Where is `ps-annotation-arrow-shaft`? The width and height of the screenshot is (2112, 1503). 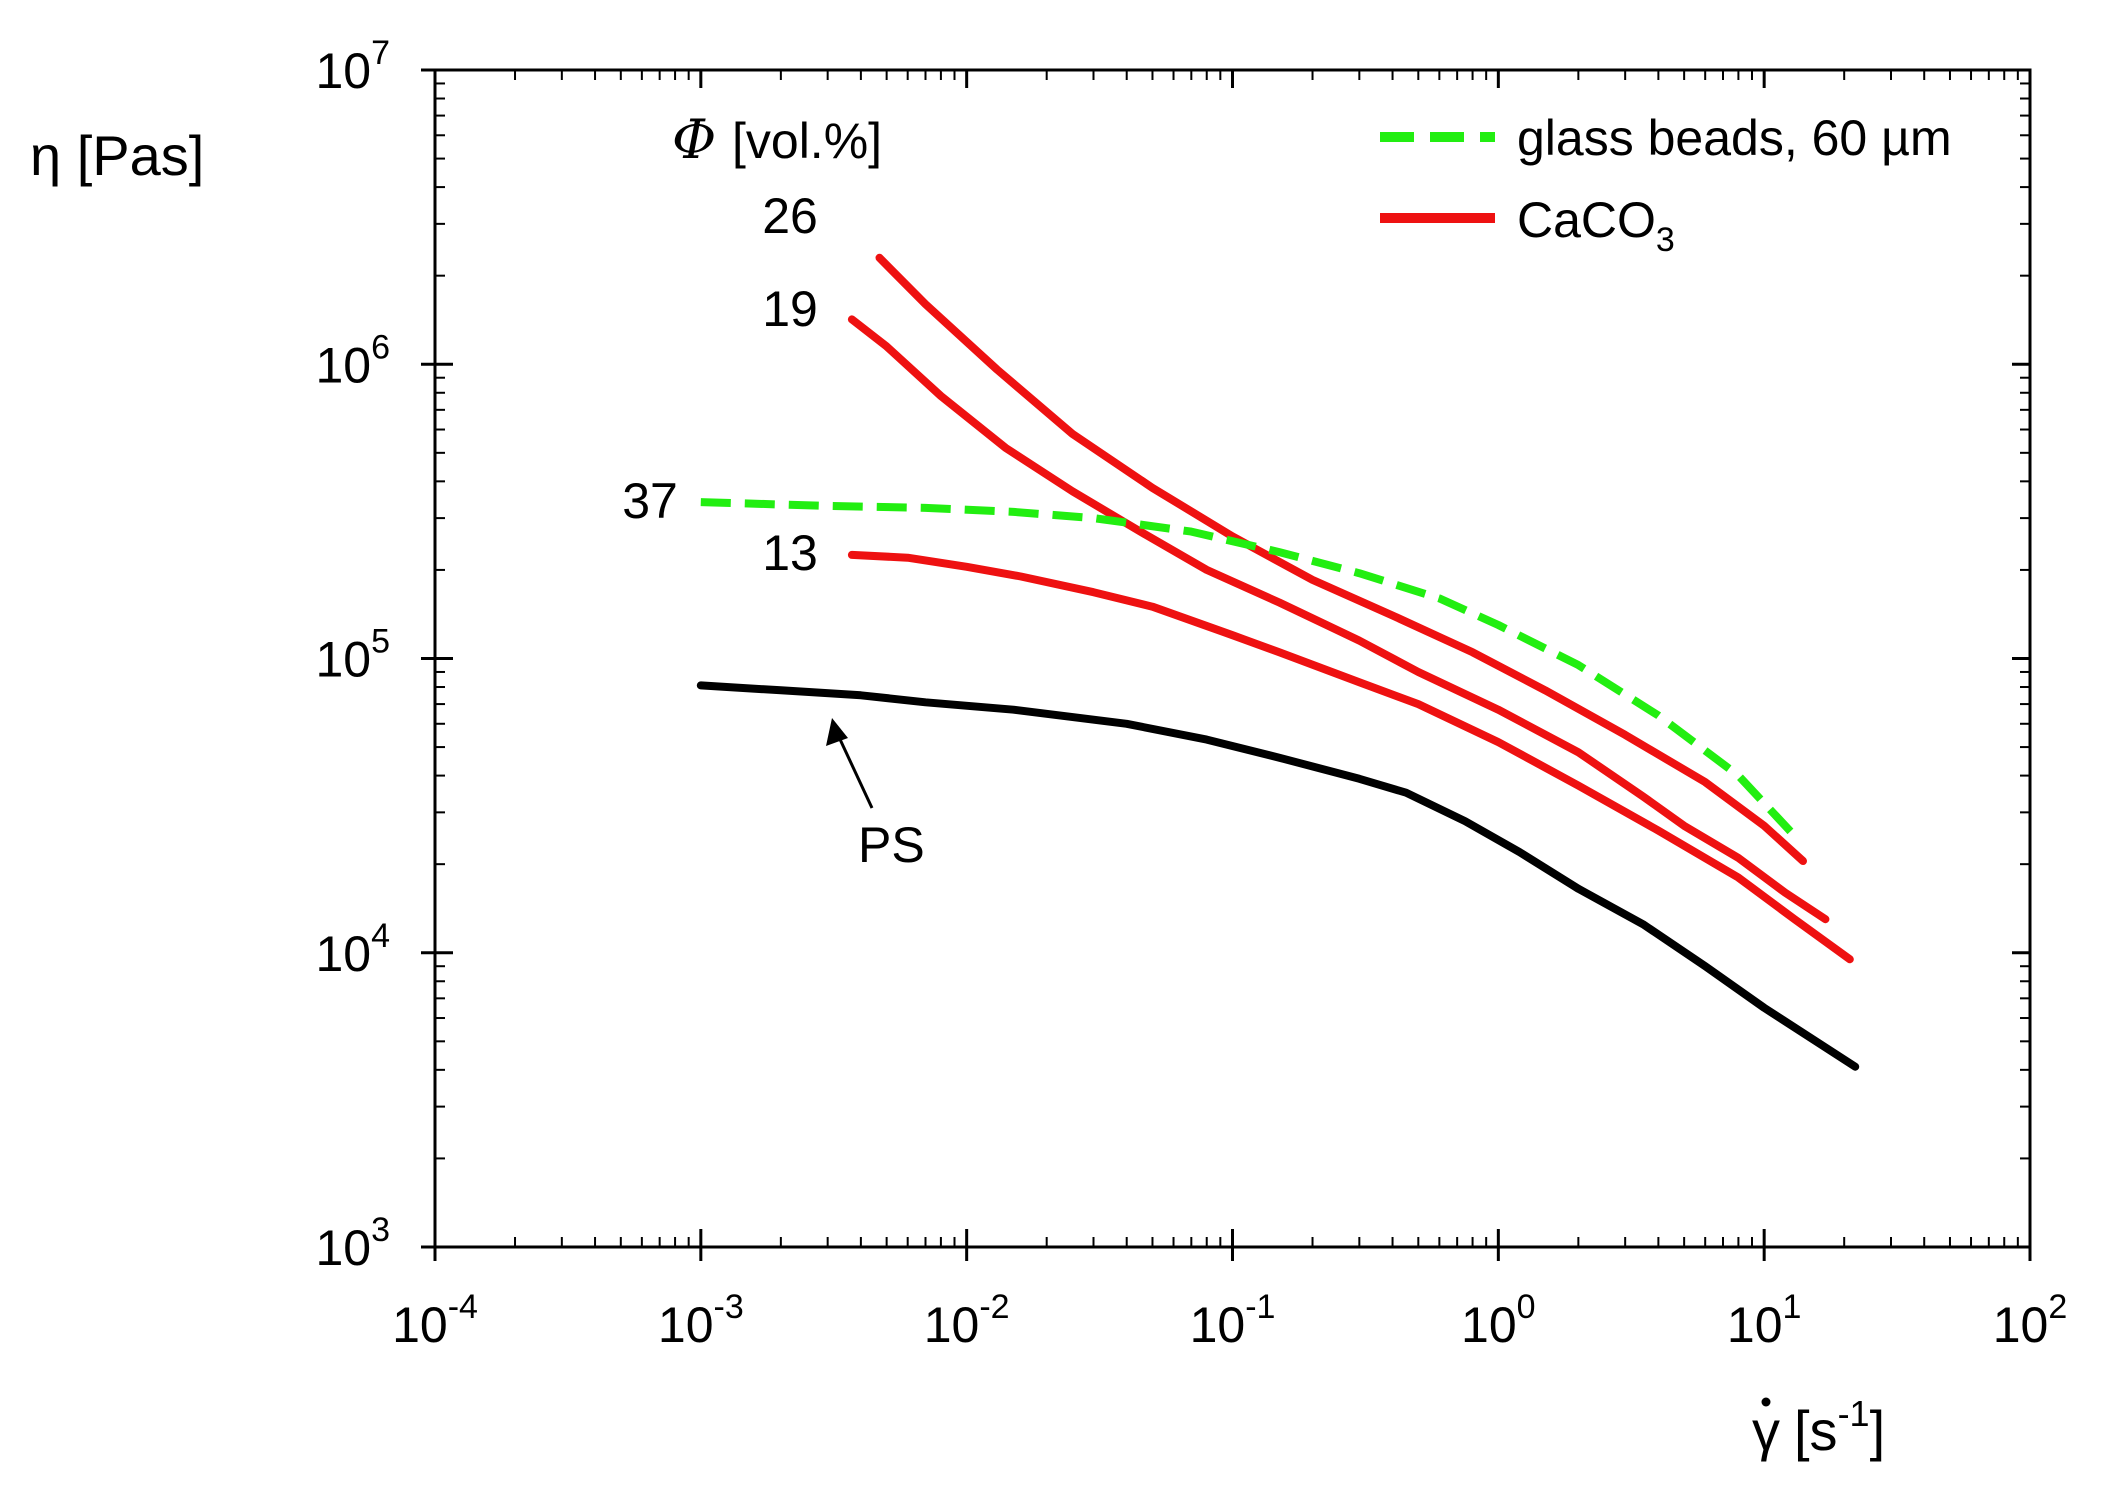
ps-annotation-arrow-shaft is located at coordinates (855, 771).